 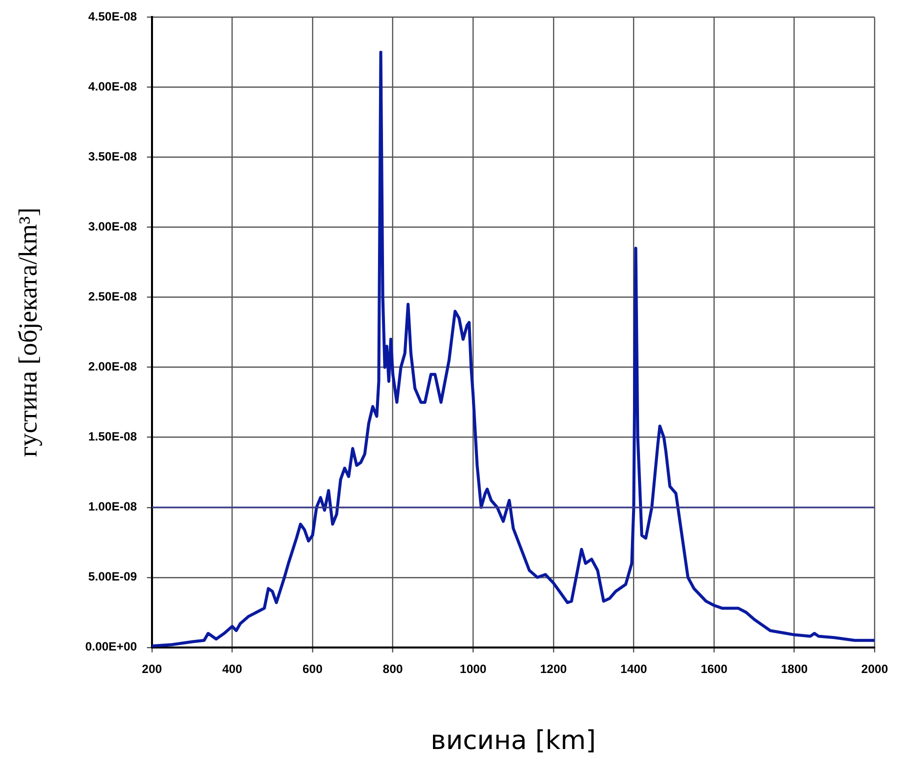 What do you see at coordinates (27, 332) in the screenshot?
I see `y-axis-title: густина [објеката/km³]` at bounding box center [27, 332].